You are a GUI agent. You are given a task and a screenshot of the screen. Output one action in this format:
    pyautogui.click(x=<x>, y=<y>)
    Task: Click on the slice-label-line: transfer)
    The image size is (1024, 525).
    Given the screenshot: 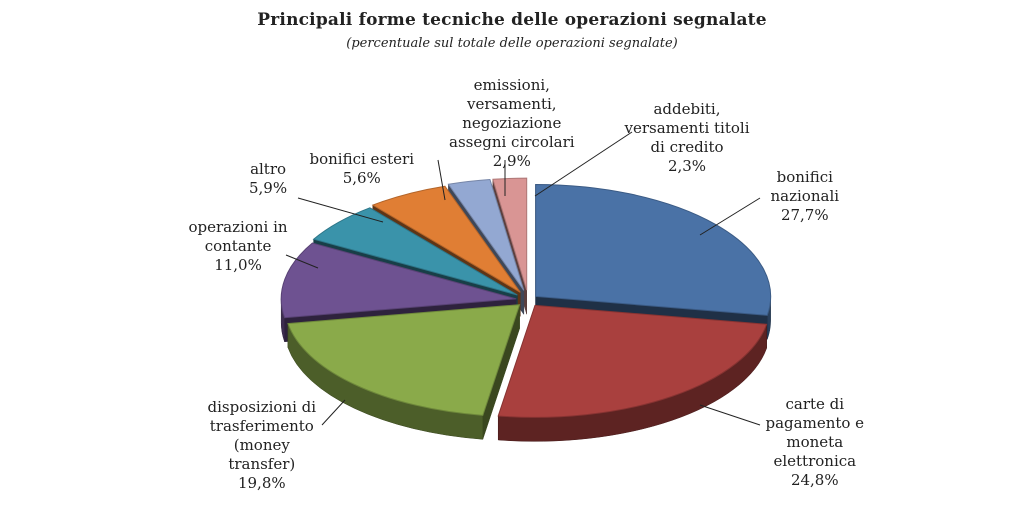 What is the action you would take?
    pyautogui.click(x=262, y=464)
    